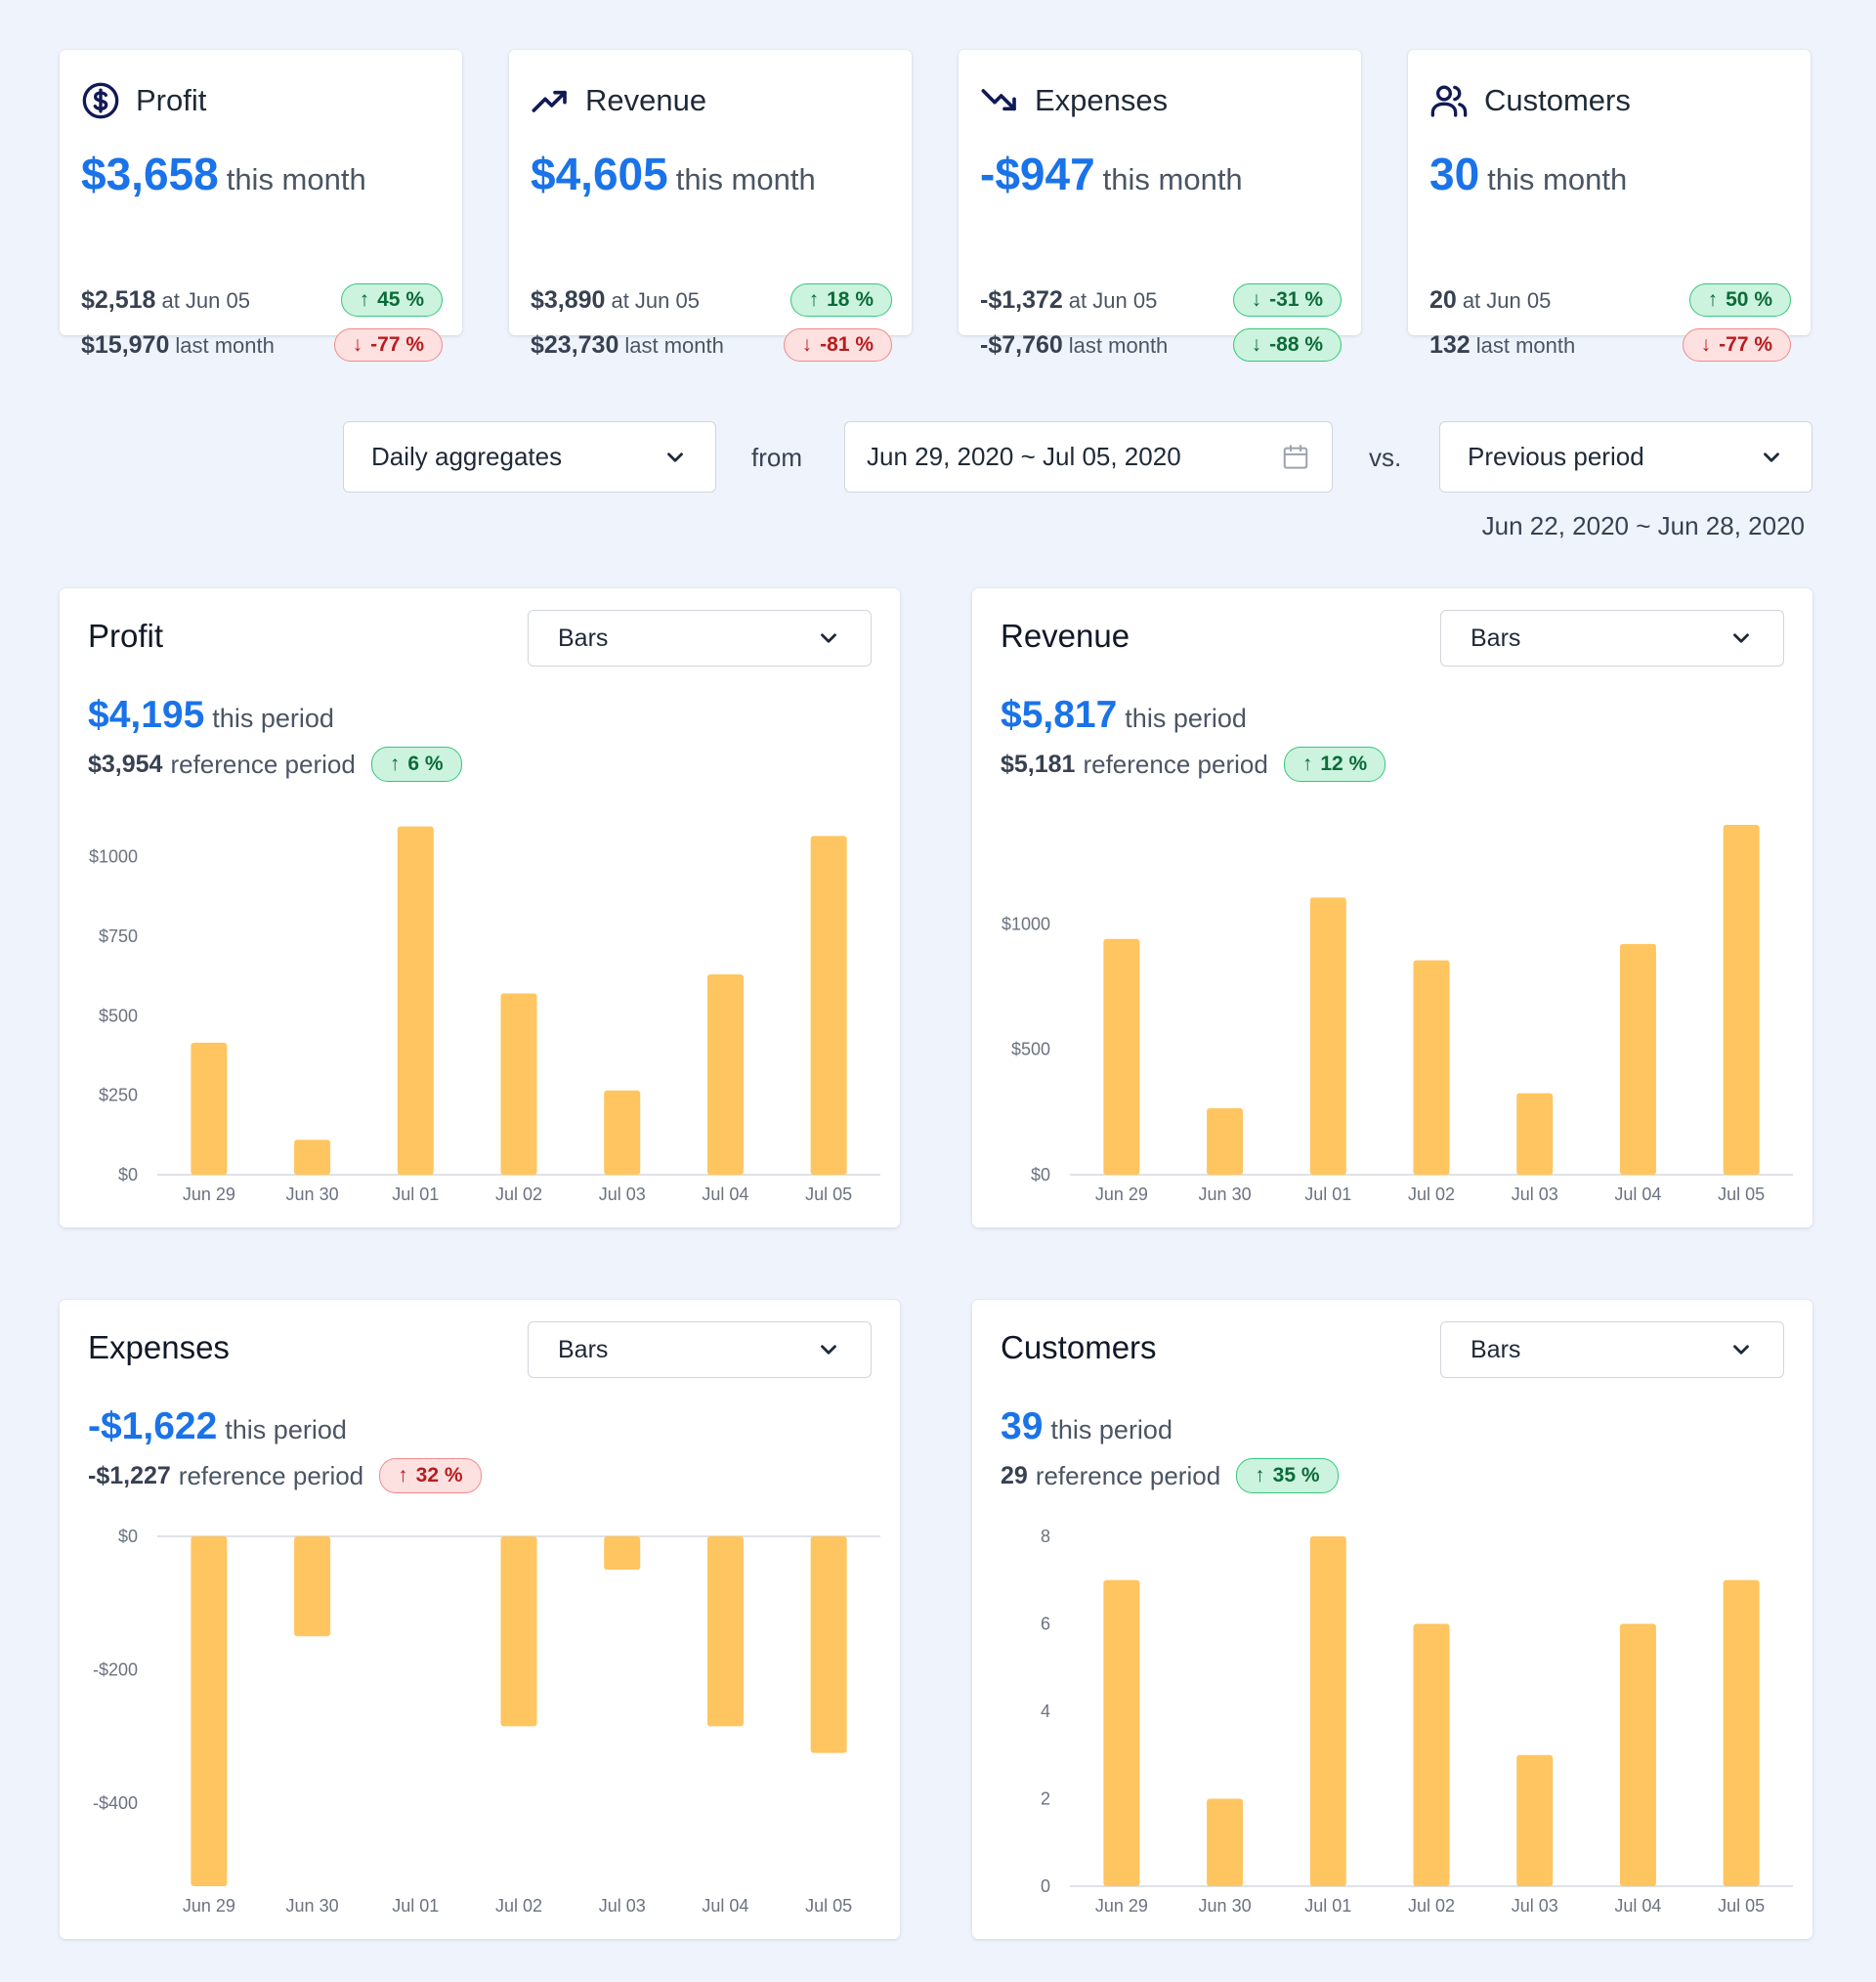  Describe the element at coordinates (126, 636) in the screenshot. I see `panel-title: Profit` at that location.